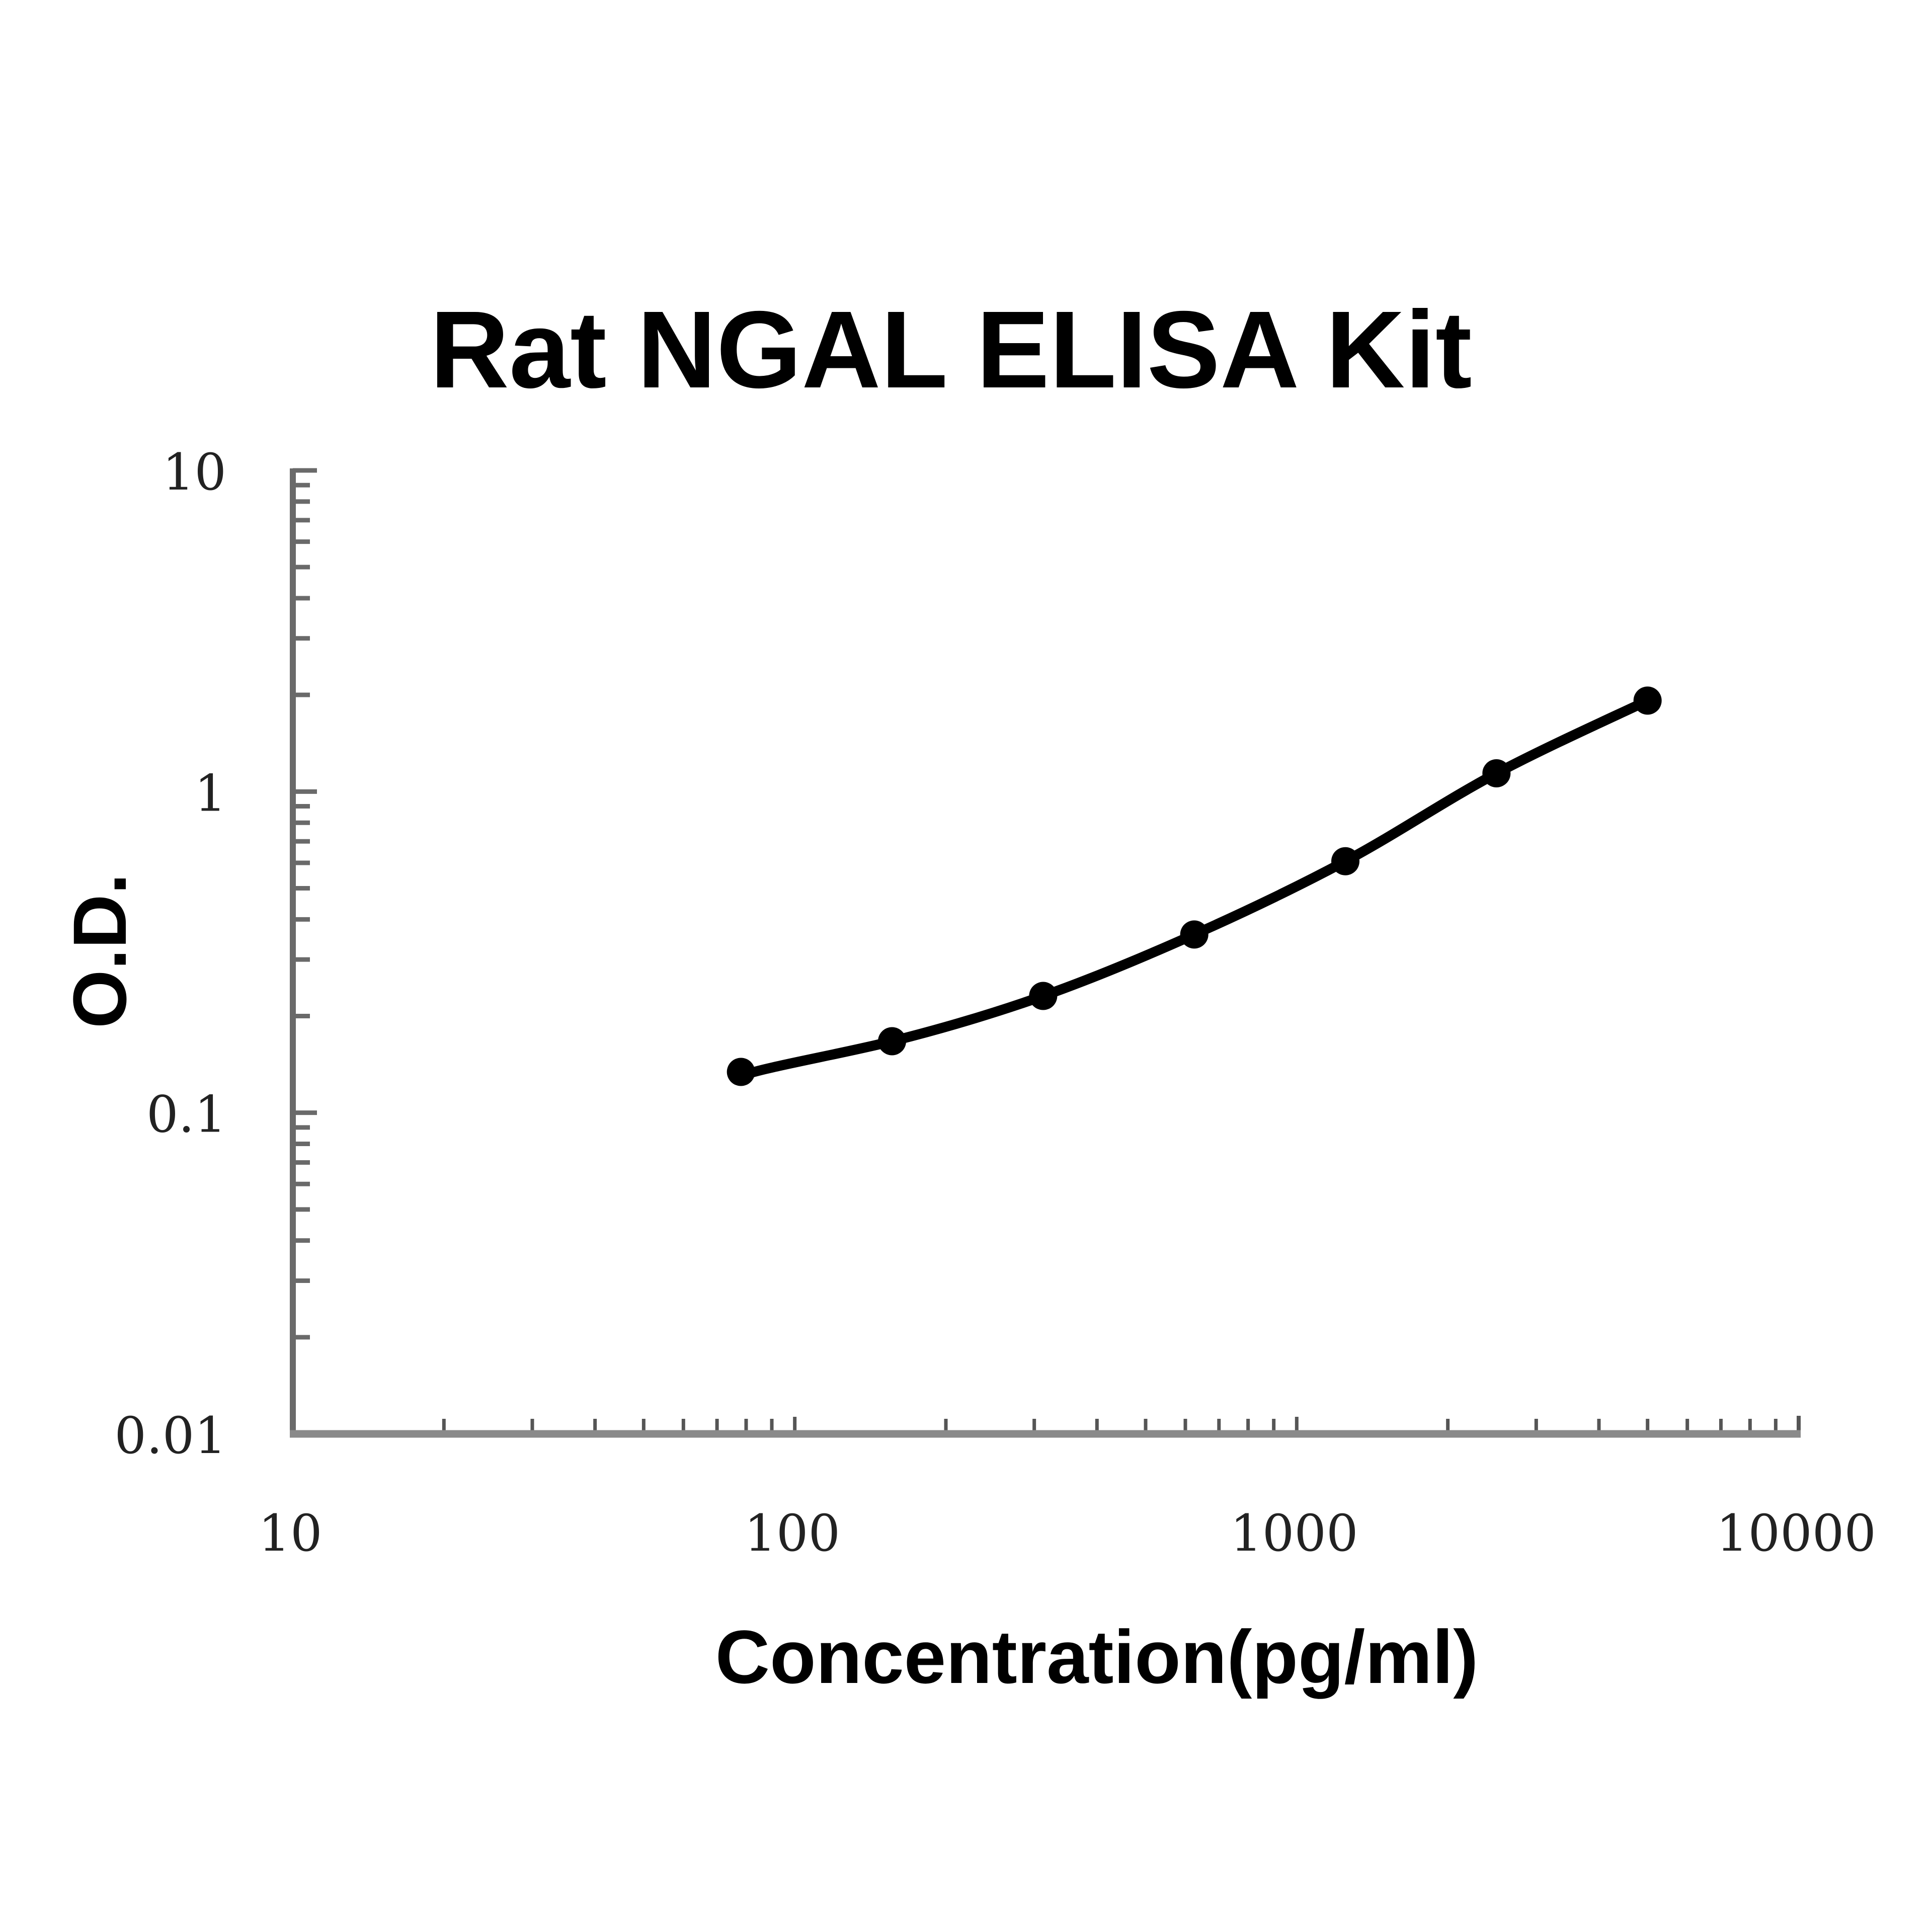 The width and height of the screenshot is (1932, 1932). I want to click on x-tick-label: 10, so click(290, 1533).